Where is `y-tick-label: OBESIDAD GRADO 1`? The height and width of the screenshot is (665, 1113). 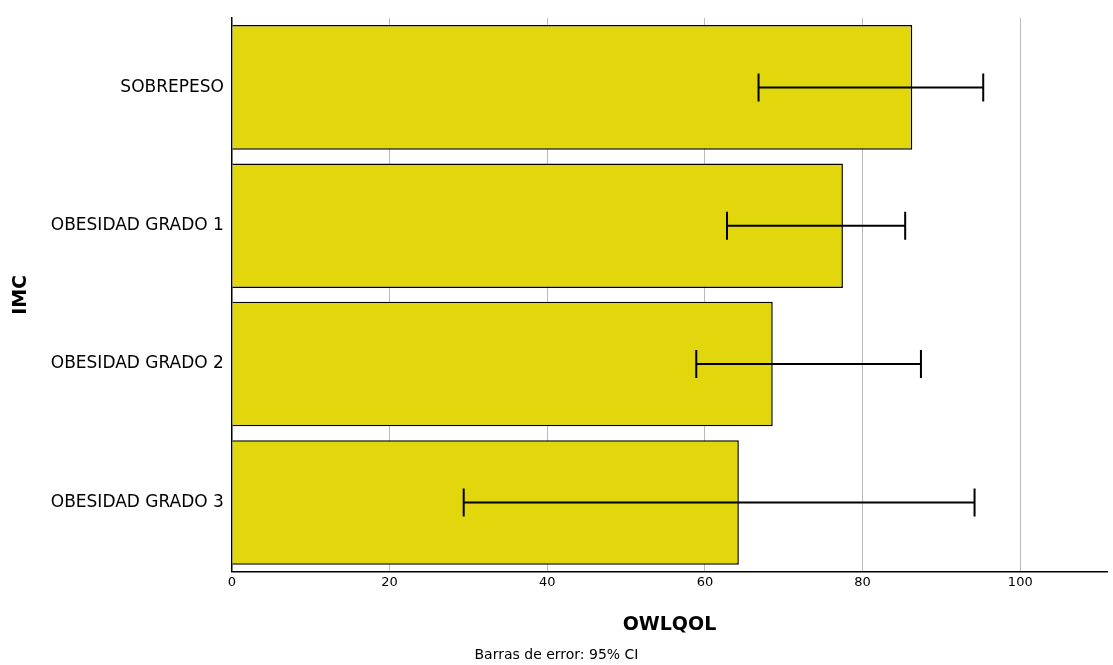 y-tick-label: OBESIDAD GRADO 1 is located at coordinates (137, 224).